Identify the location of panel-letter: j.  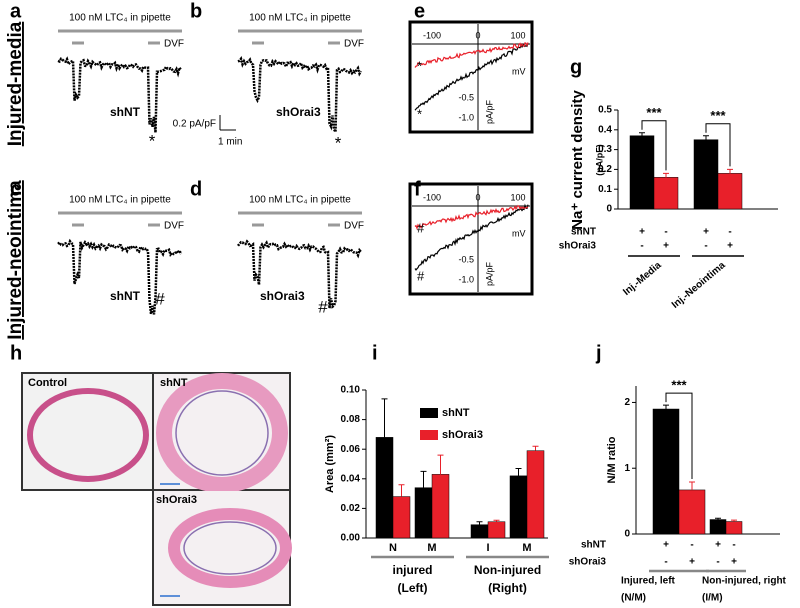
(598, 353).